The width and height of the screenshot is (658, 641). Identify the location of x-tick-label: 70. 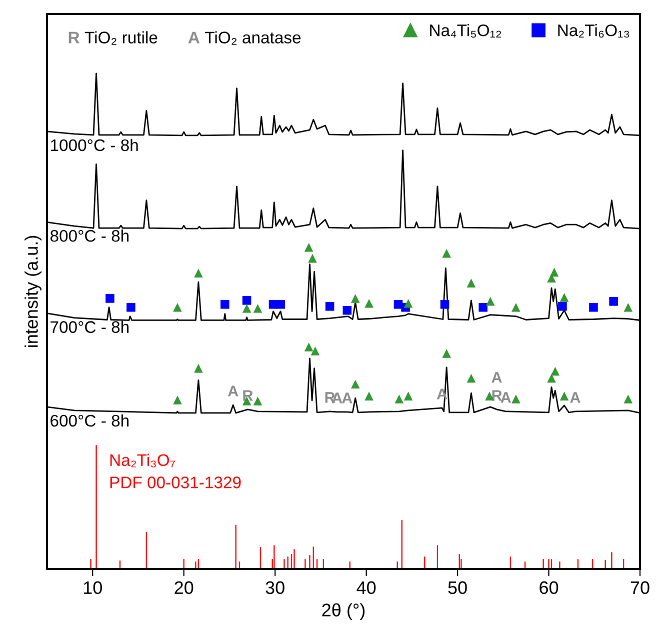
(640, 587).